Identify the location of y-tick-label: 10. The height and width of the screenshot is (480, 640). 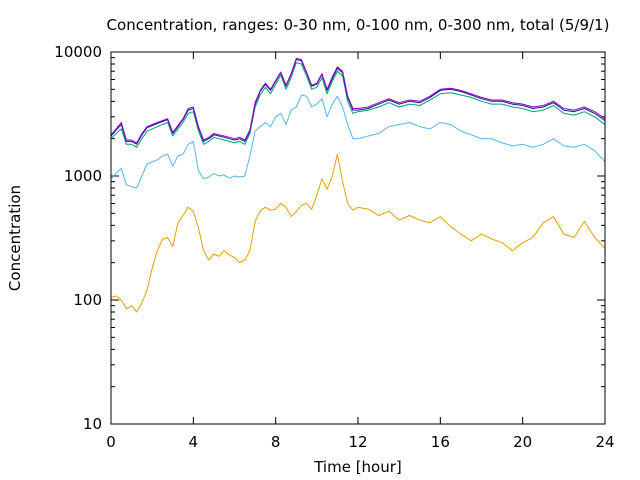
(92, 424).